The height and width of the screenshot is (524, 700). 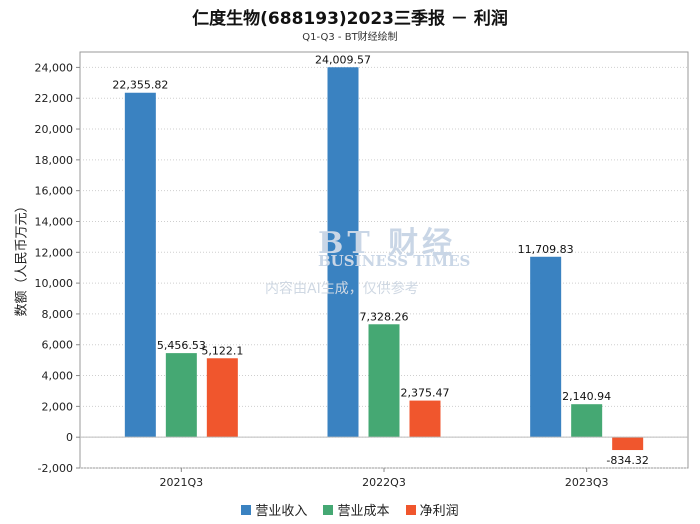 What do you see at coordinates (546, 249) in the screenshot?
I see `data-label: 11,709.83` at bounding box center [546, 249].